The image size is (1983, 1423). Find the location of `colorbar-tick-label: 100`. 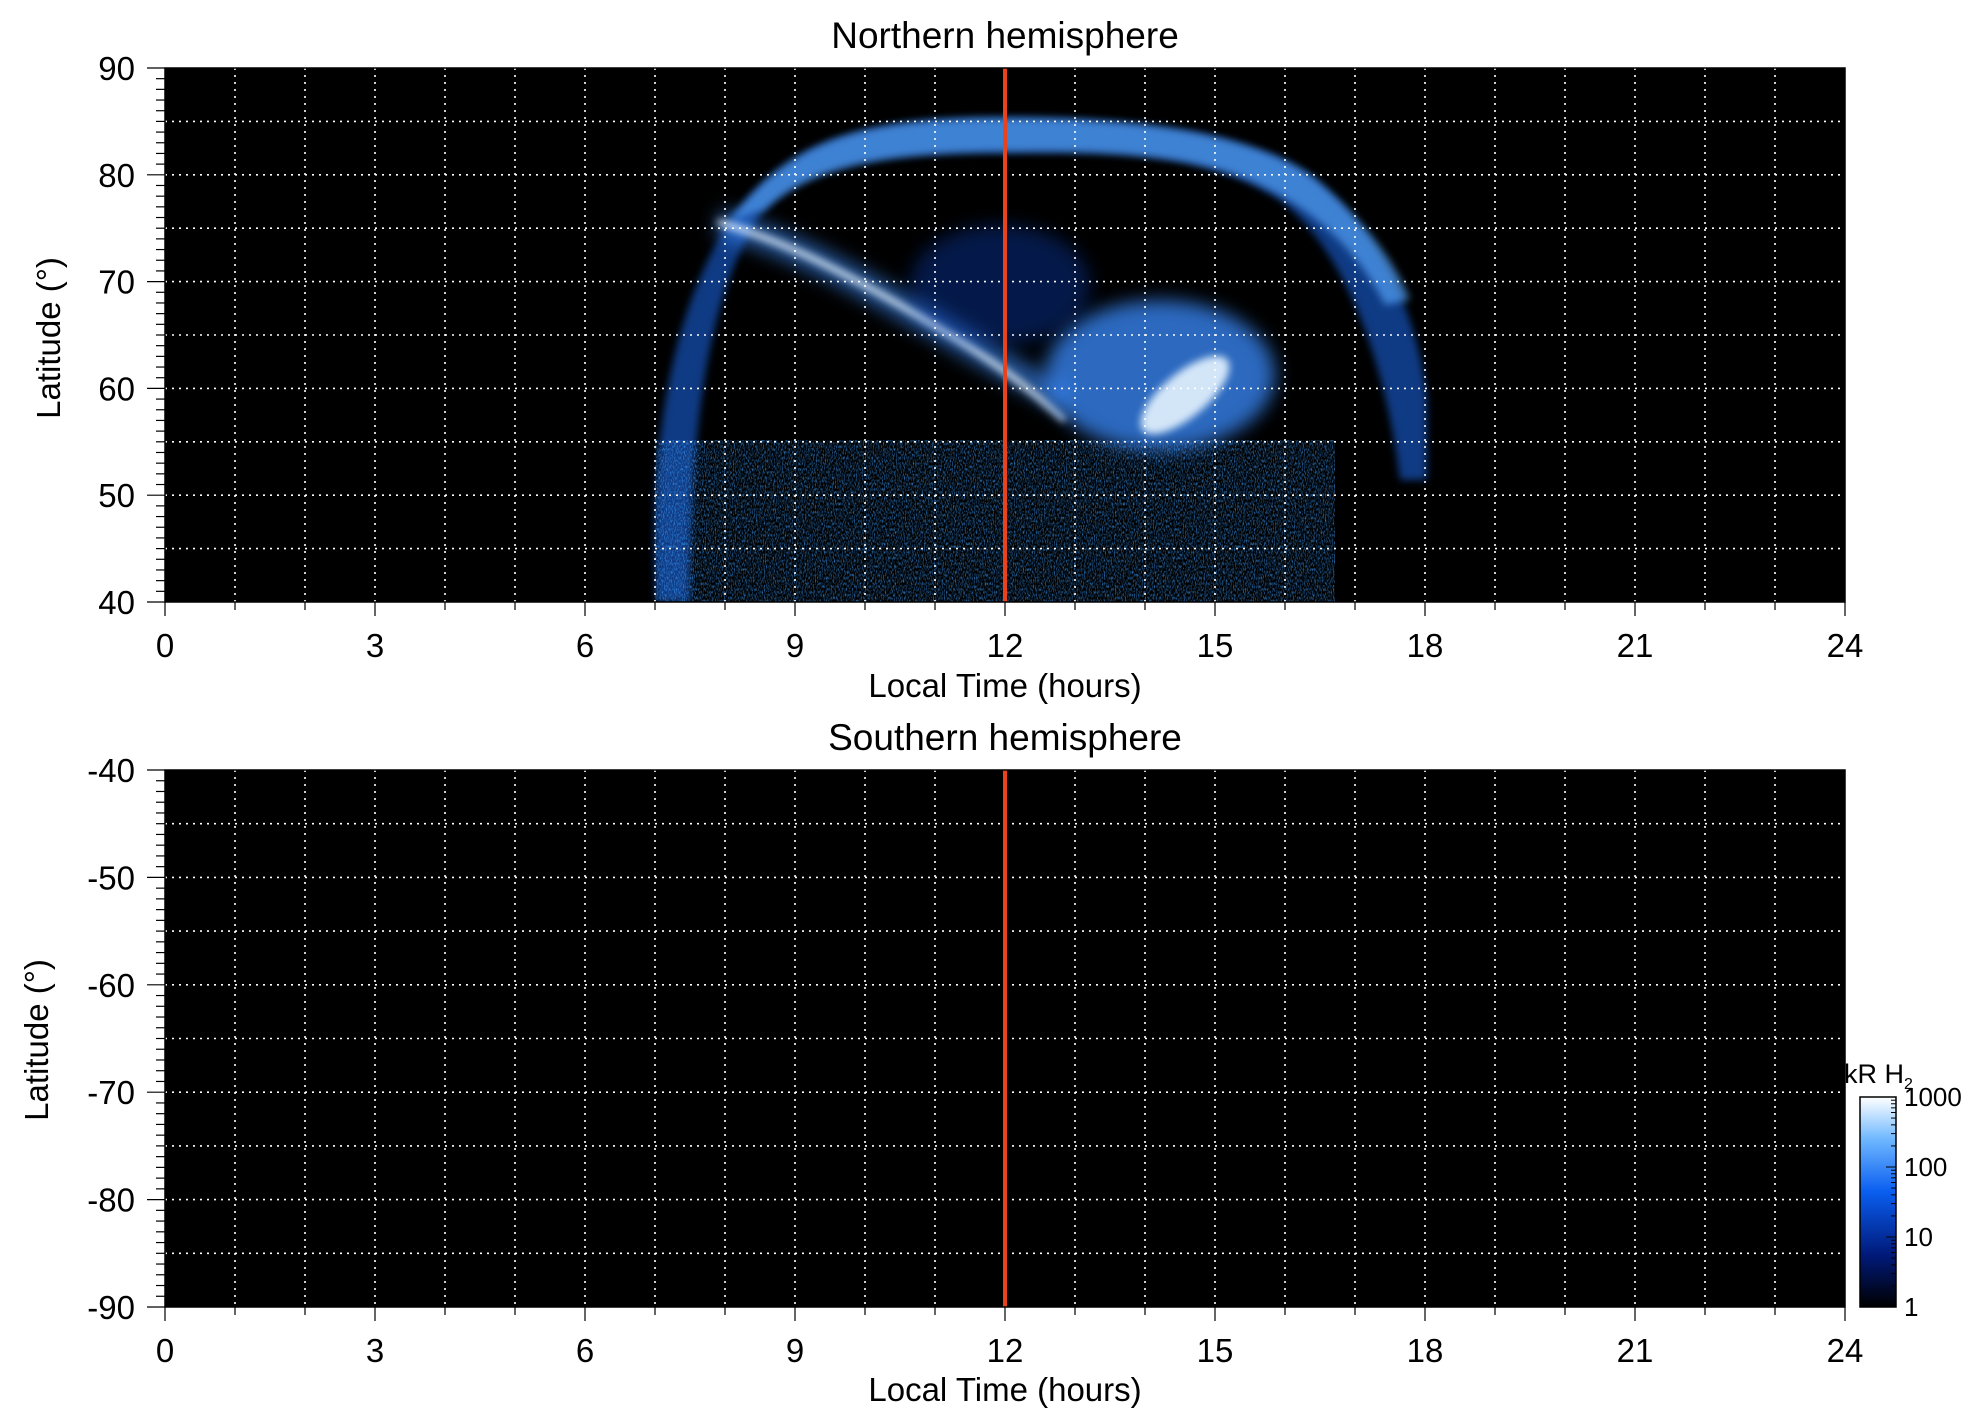

colorbar-tick-label: 100 is located at coordinates (1925, 1167).